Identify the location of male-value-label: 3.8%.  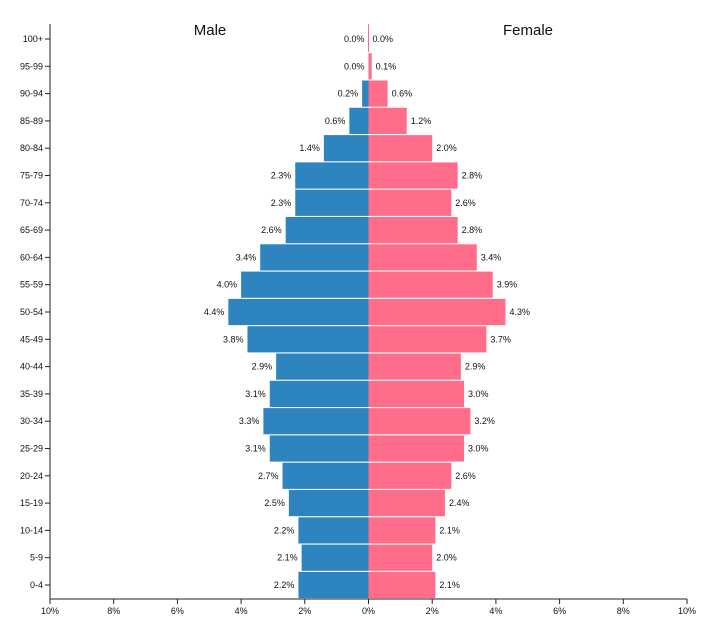
(233, 339).